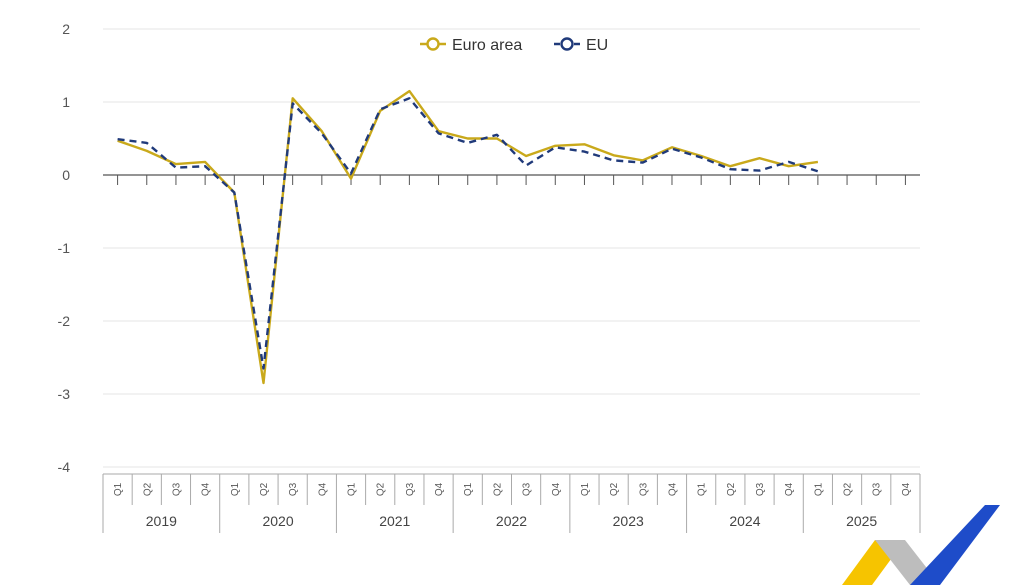 The width and height of the screenshot is (1024, 585). I want to click on y-tick-label: -2, so click(64, 321).